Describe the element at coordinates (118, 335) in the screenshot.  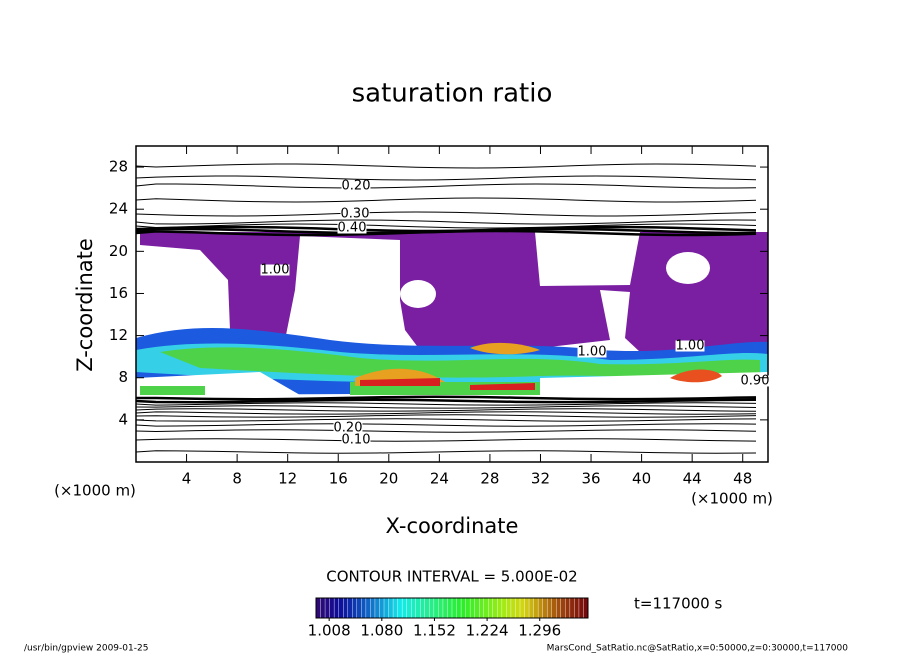
I see `y-tick-label: 12` at that location.